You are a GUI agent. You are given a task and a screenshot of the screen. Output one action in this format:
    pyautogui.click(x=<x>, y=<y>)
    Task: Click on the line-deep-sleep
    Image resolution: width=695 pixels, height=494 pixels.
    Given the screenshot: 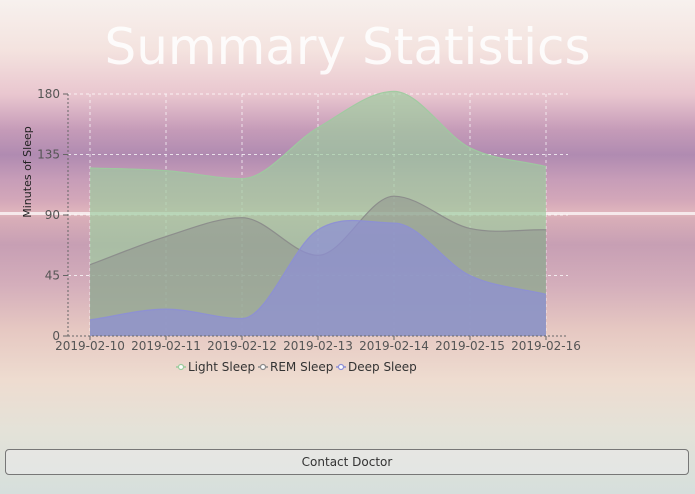 What is the action you would take?
    pyautogui.click(x=318, y=270)
    